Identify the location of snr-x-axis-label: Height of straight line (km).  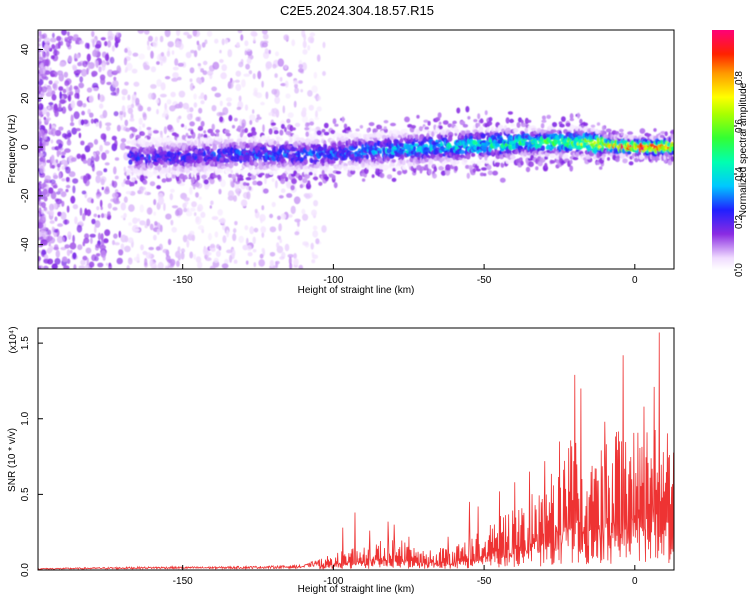
(356, 589).